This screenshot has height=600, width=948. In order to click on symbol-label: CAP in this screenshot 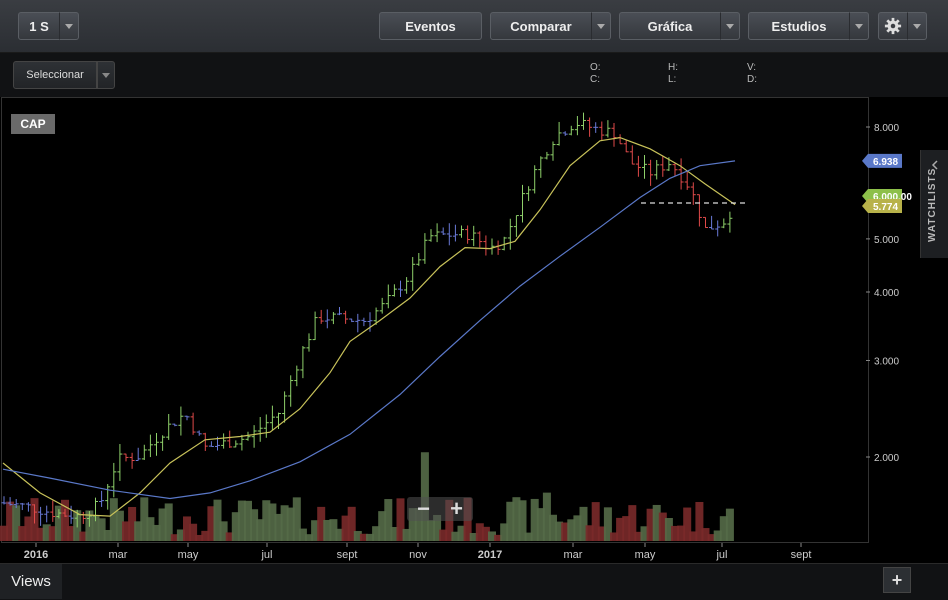, I will do `click(33, 124)`.